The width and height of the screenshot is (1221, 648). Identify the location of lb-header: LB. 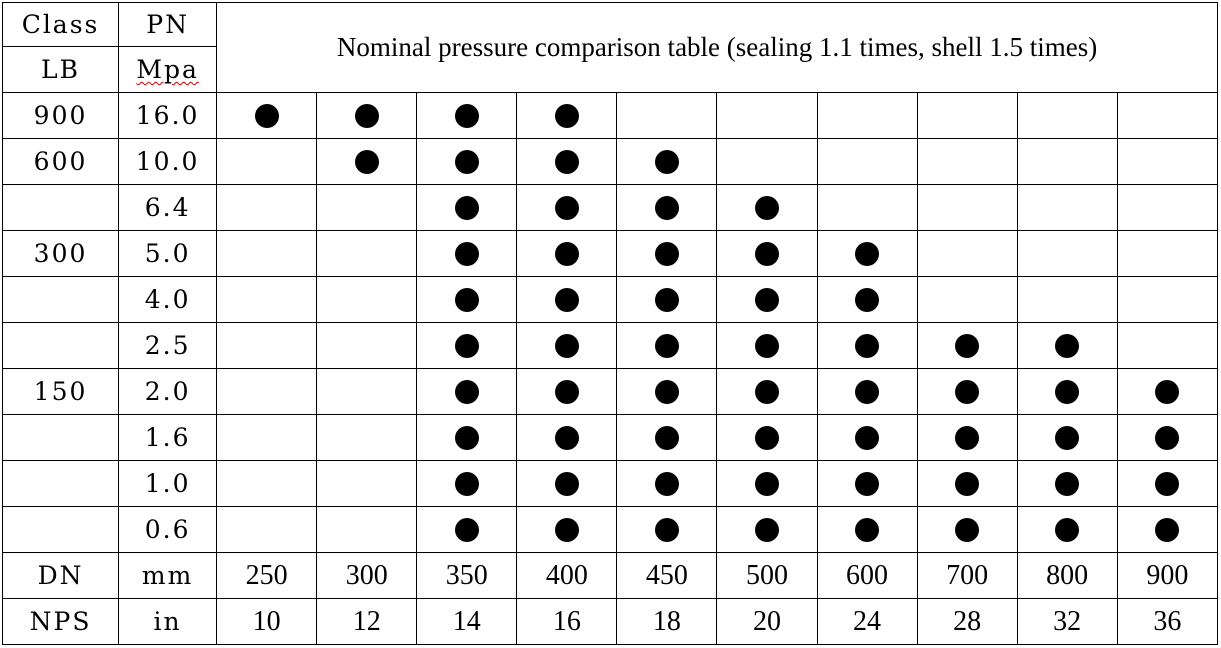
(60, 69).